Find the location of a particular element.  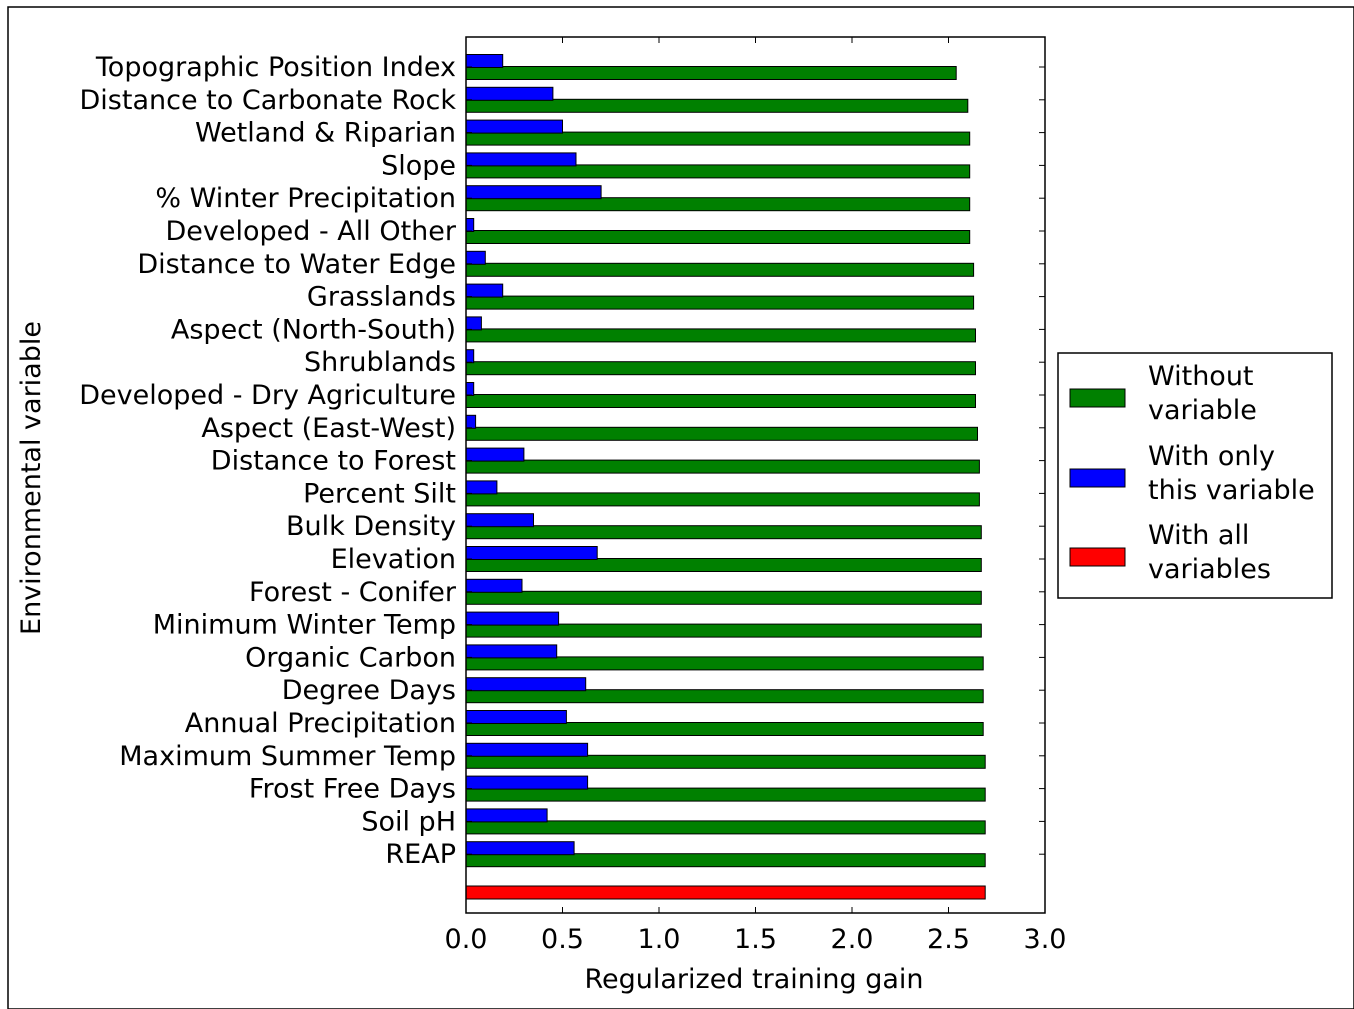

category-label: Bulk Density is located at coordinates (371, 526).